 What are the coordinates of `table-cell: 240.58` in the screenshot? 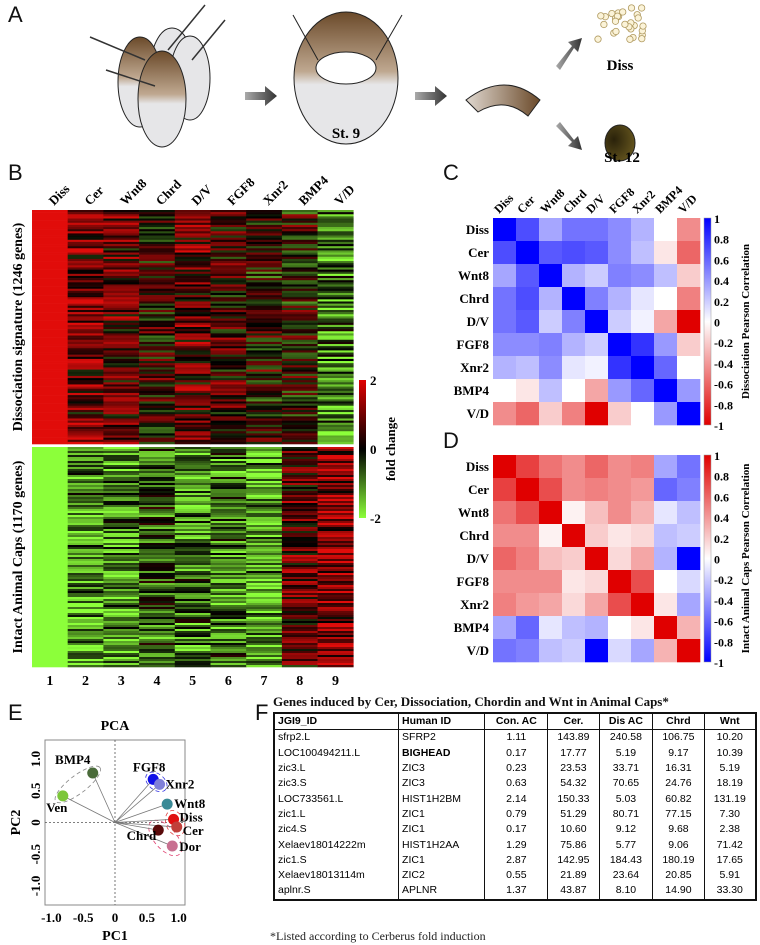 It's located at (625, 737).